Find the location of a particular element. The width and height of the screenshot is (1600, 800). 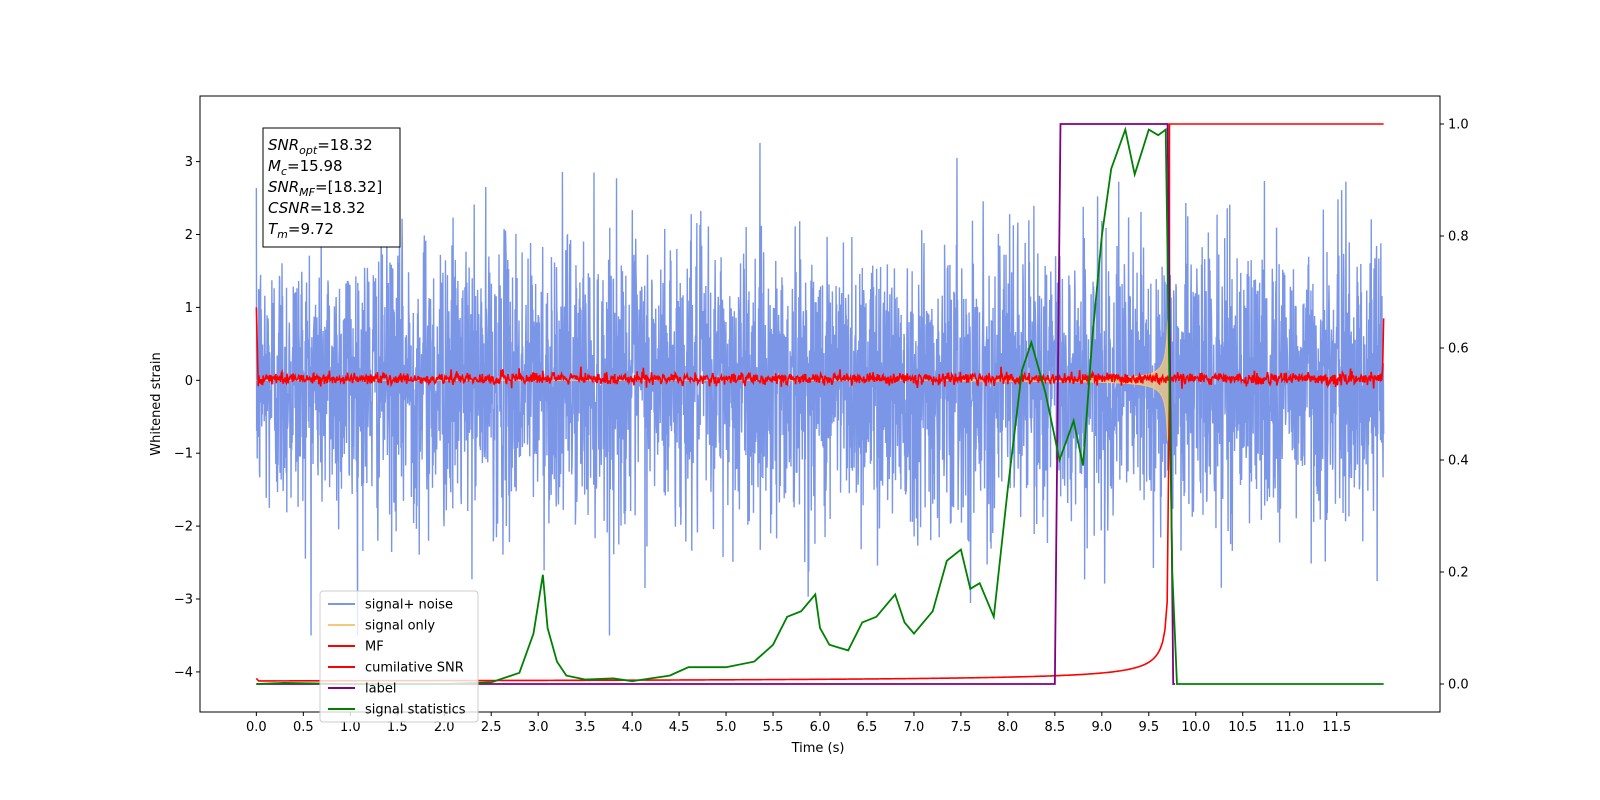

series-mf-line is located at coordinates (820, 348).